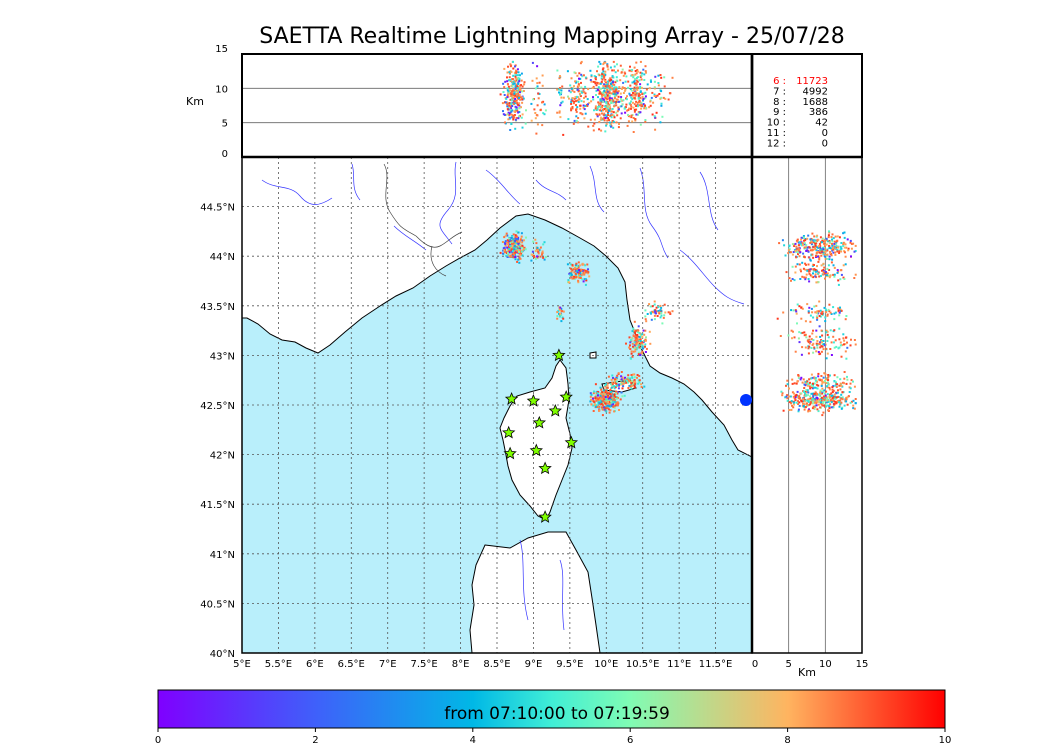 The height and width of the screenshot is (750, 1050). What do you see at coordinates (551, 709) in the screenshot?
I see `time-colorbar` at bounding box center [551, 709].